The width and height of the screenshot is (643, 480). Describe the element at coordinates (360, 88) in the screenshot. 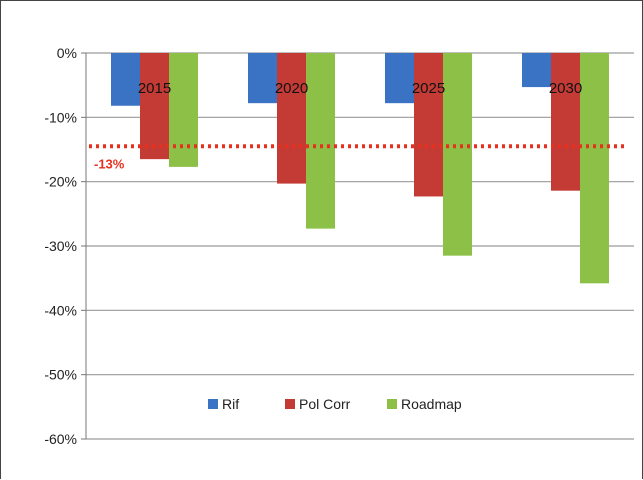

I see `category-labels: 2015 2020 2025 2030` at that location.